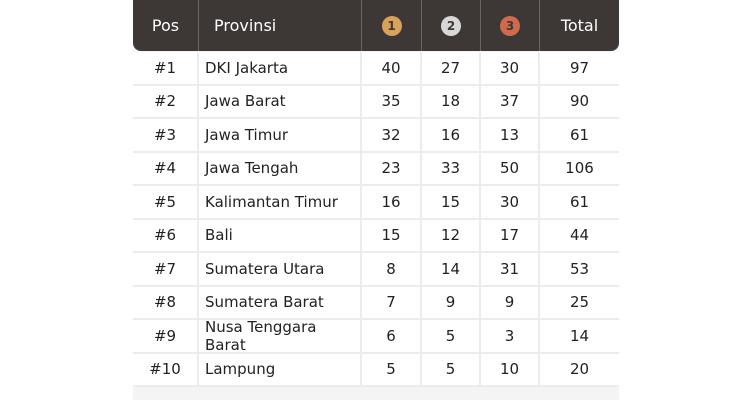 The image size is (750, 400). I want to click on cell-pos: #7, so click(166, 270).